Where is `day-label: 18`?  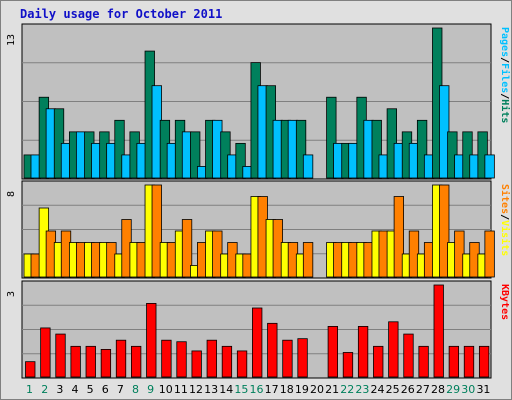 day-label: 18 is located at coordinates (287, 389).